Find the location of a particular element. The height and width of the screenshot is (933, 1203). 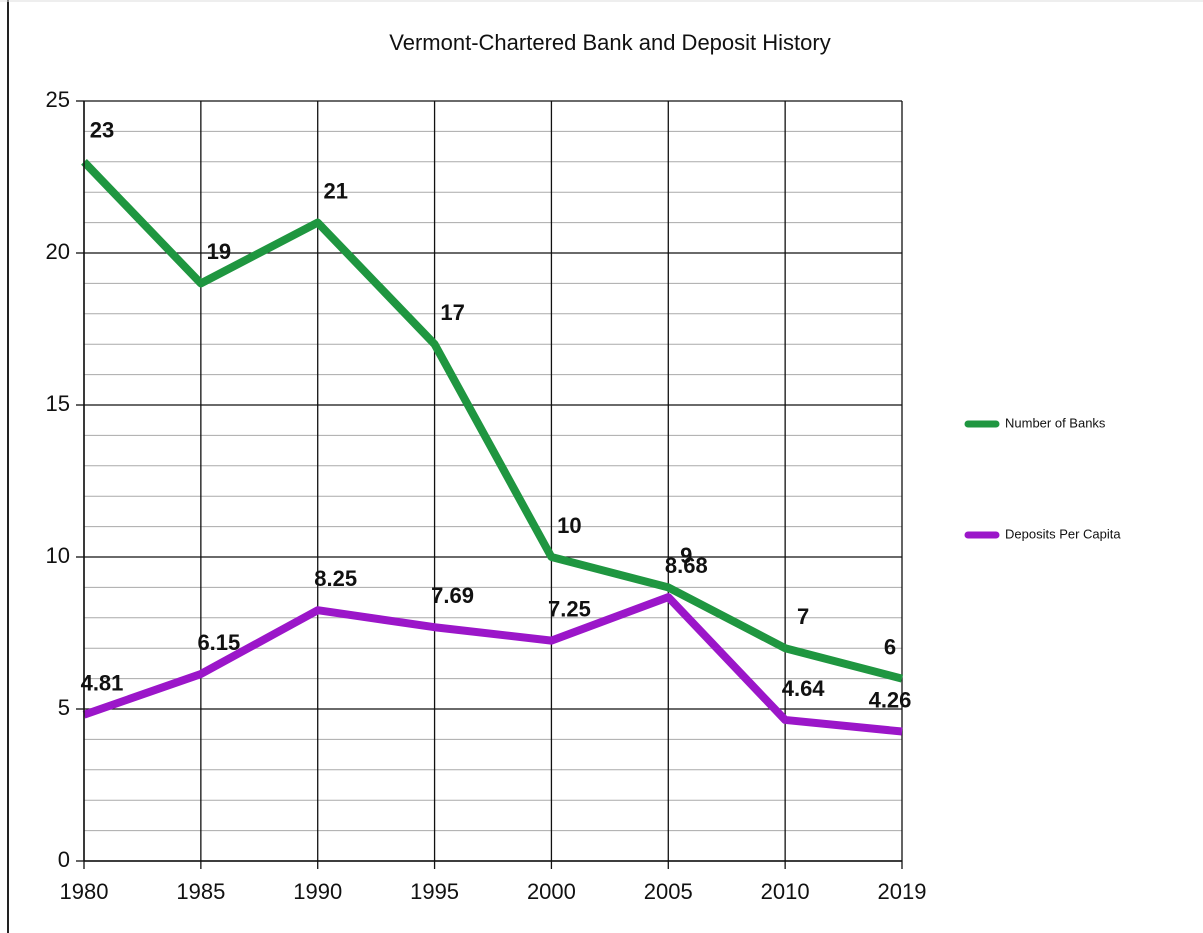

data-label: 4.81 is located at coordinates (102, 683).